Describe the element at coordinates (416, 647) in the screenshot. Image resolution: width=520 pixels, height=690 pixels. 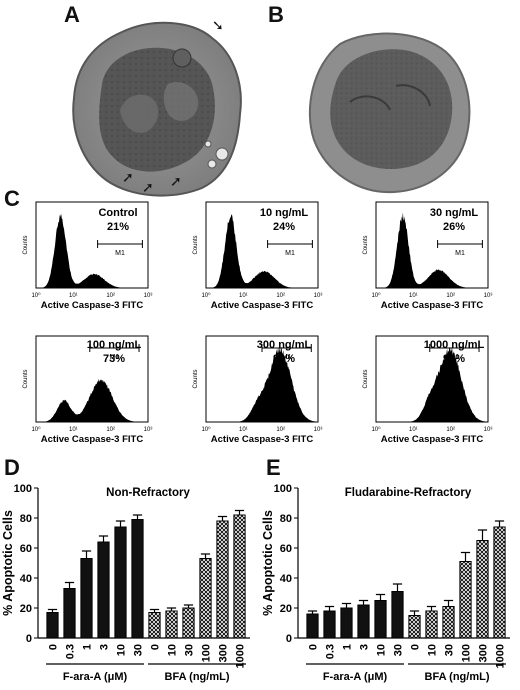
I see `x-tick-label: 0` at that location.